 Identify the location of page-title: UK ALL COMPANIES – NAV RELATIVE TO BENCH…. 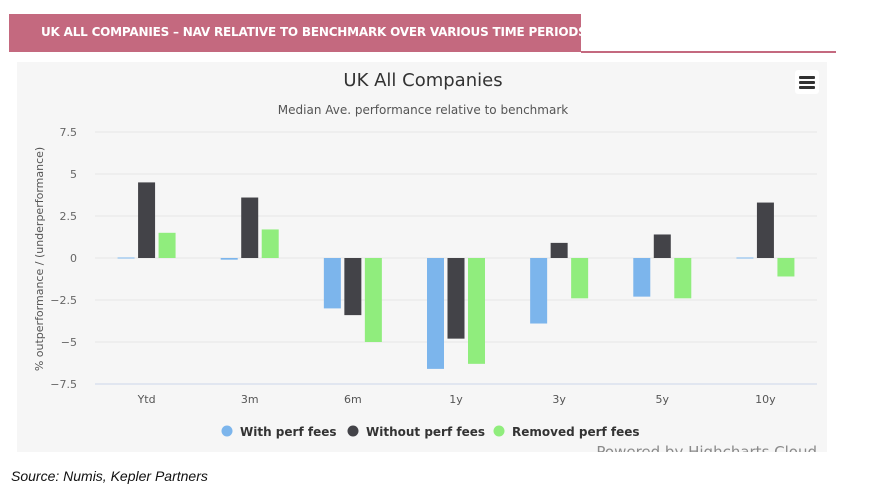
(314, 32).